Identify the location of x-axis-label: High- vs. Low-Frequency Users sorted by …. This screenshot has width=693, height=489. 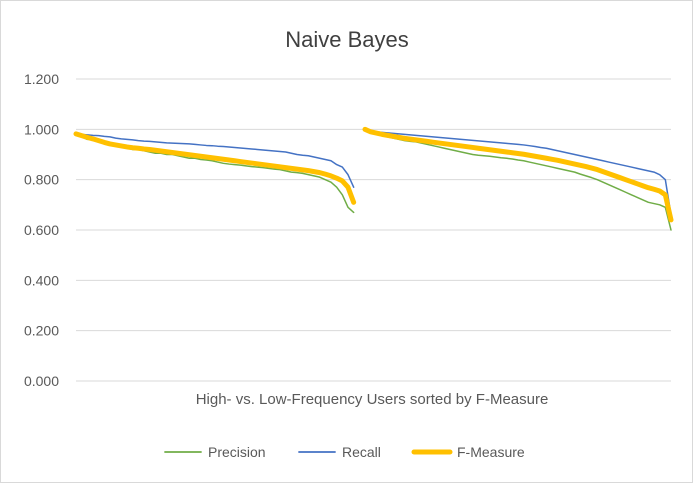
(372, 399).